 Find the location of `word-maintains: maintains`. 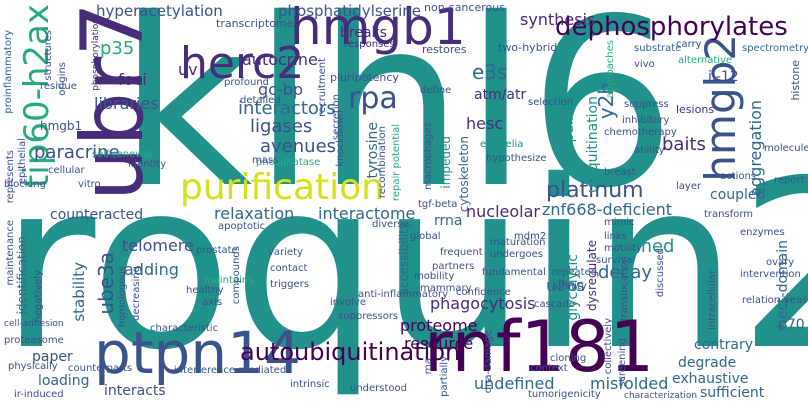

word-maintains: maintains is located at coordinates (229, 280).